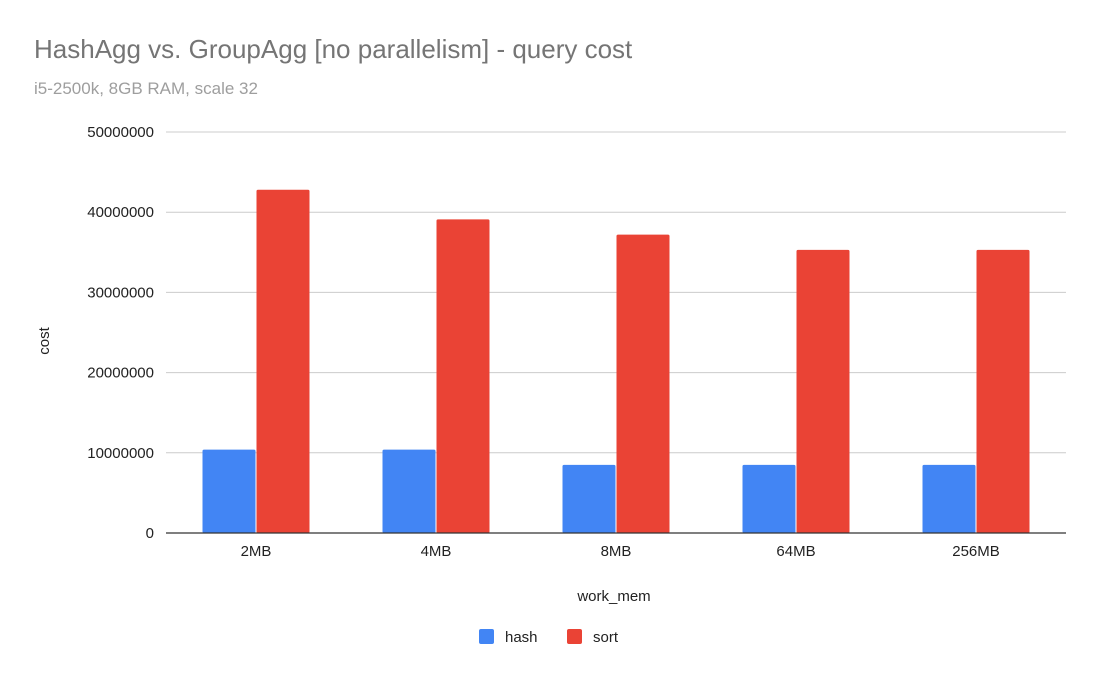 The width and height of the screenshot is (1100, 681). Describe the element at coordinates (616, 551) in the screenshot. I see `x-tick-label: 8MB` at that location.